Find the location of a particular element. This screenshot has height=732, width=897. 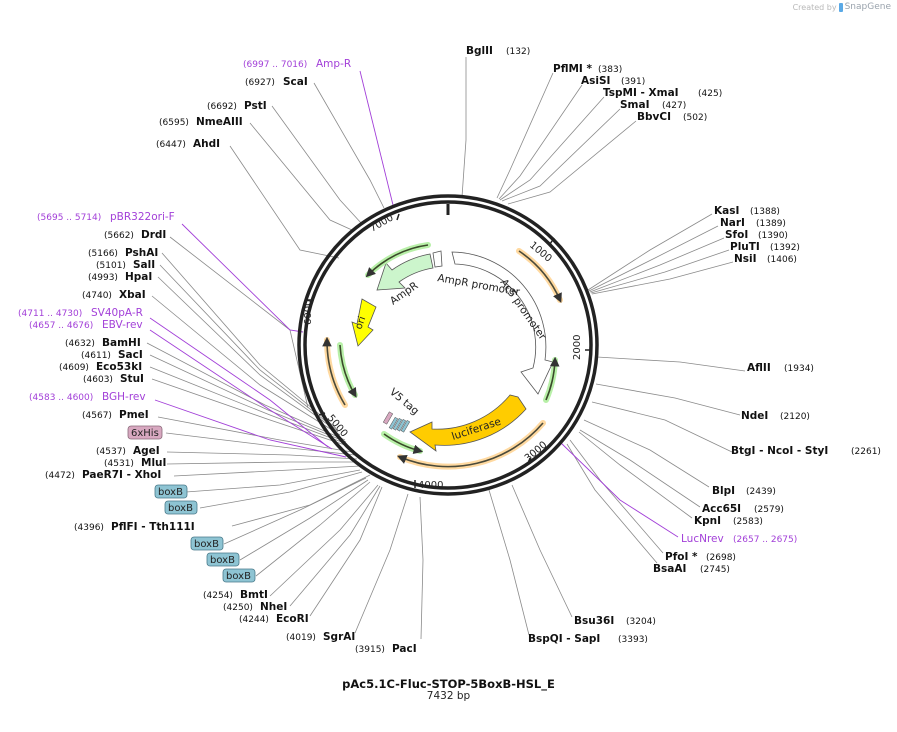

site-saci: (4611) SacI is located at coordinates (112, 355).